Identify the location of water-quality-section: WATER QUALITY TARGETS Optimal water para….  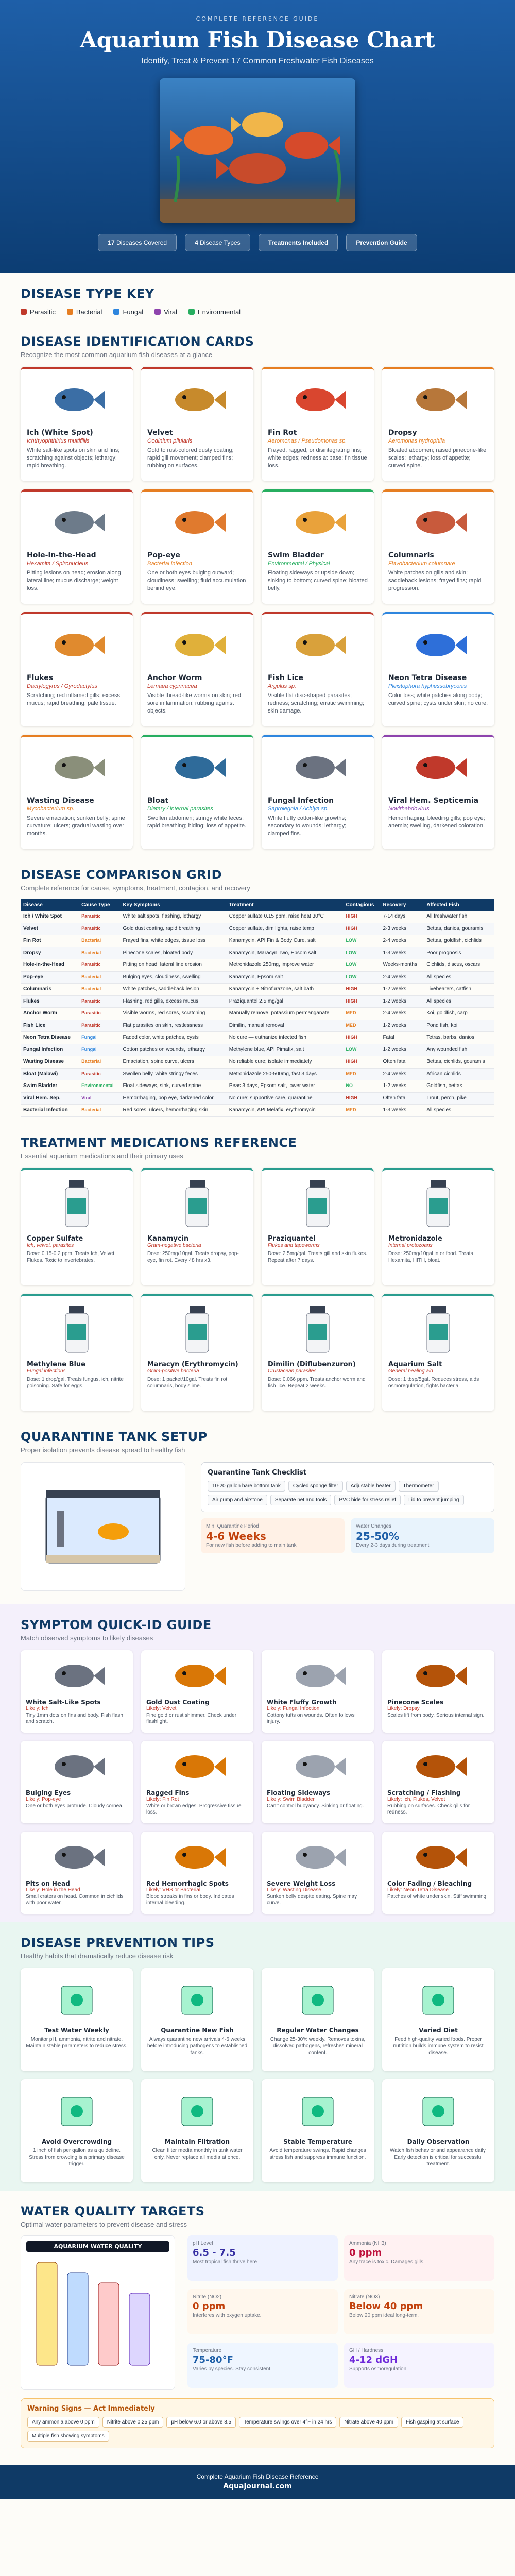
(257, 2322).